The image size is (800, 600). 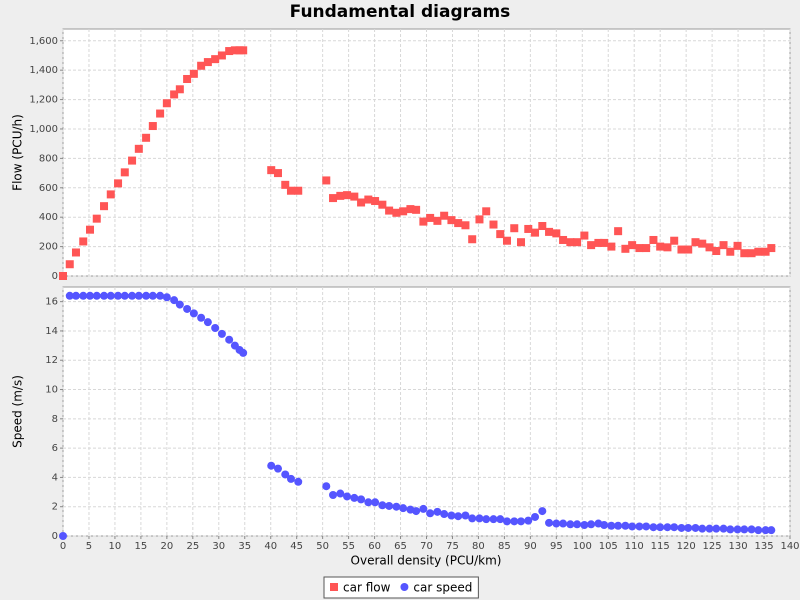 What do you see at coordinates (426, 561) in the screenshot?
I see `x-axis-label: Overall density (PCU/km)` at bounding box center [426, 561].